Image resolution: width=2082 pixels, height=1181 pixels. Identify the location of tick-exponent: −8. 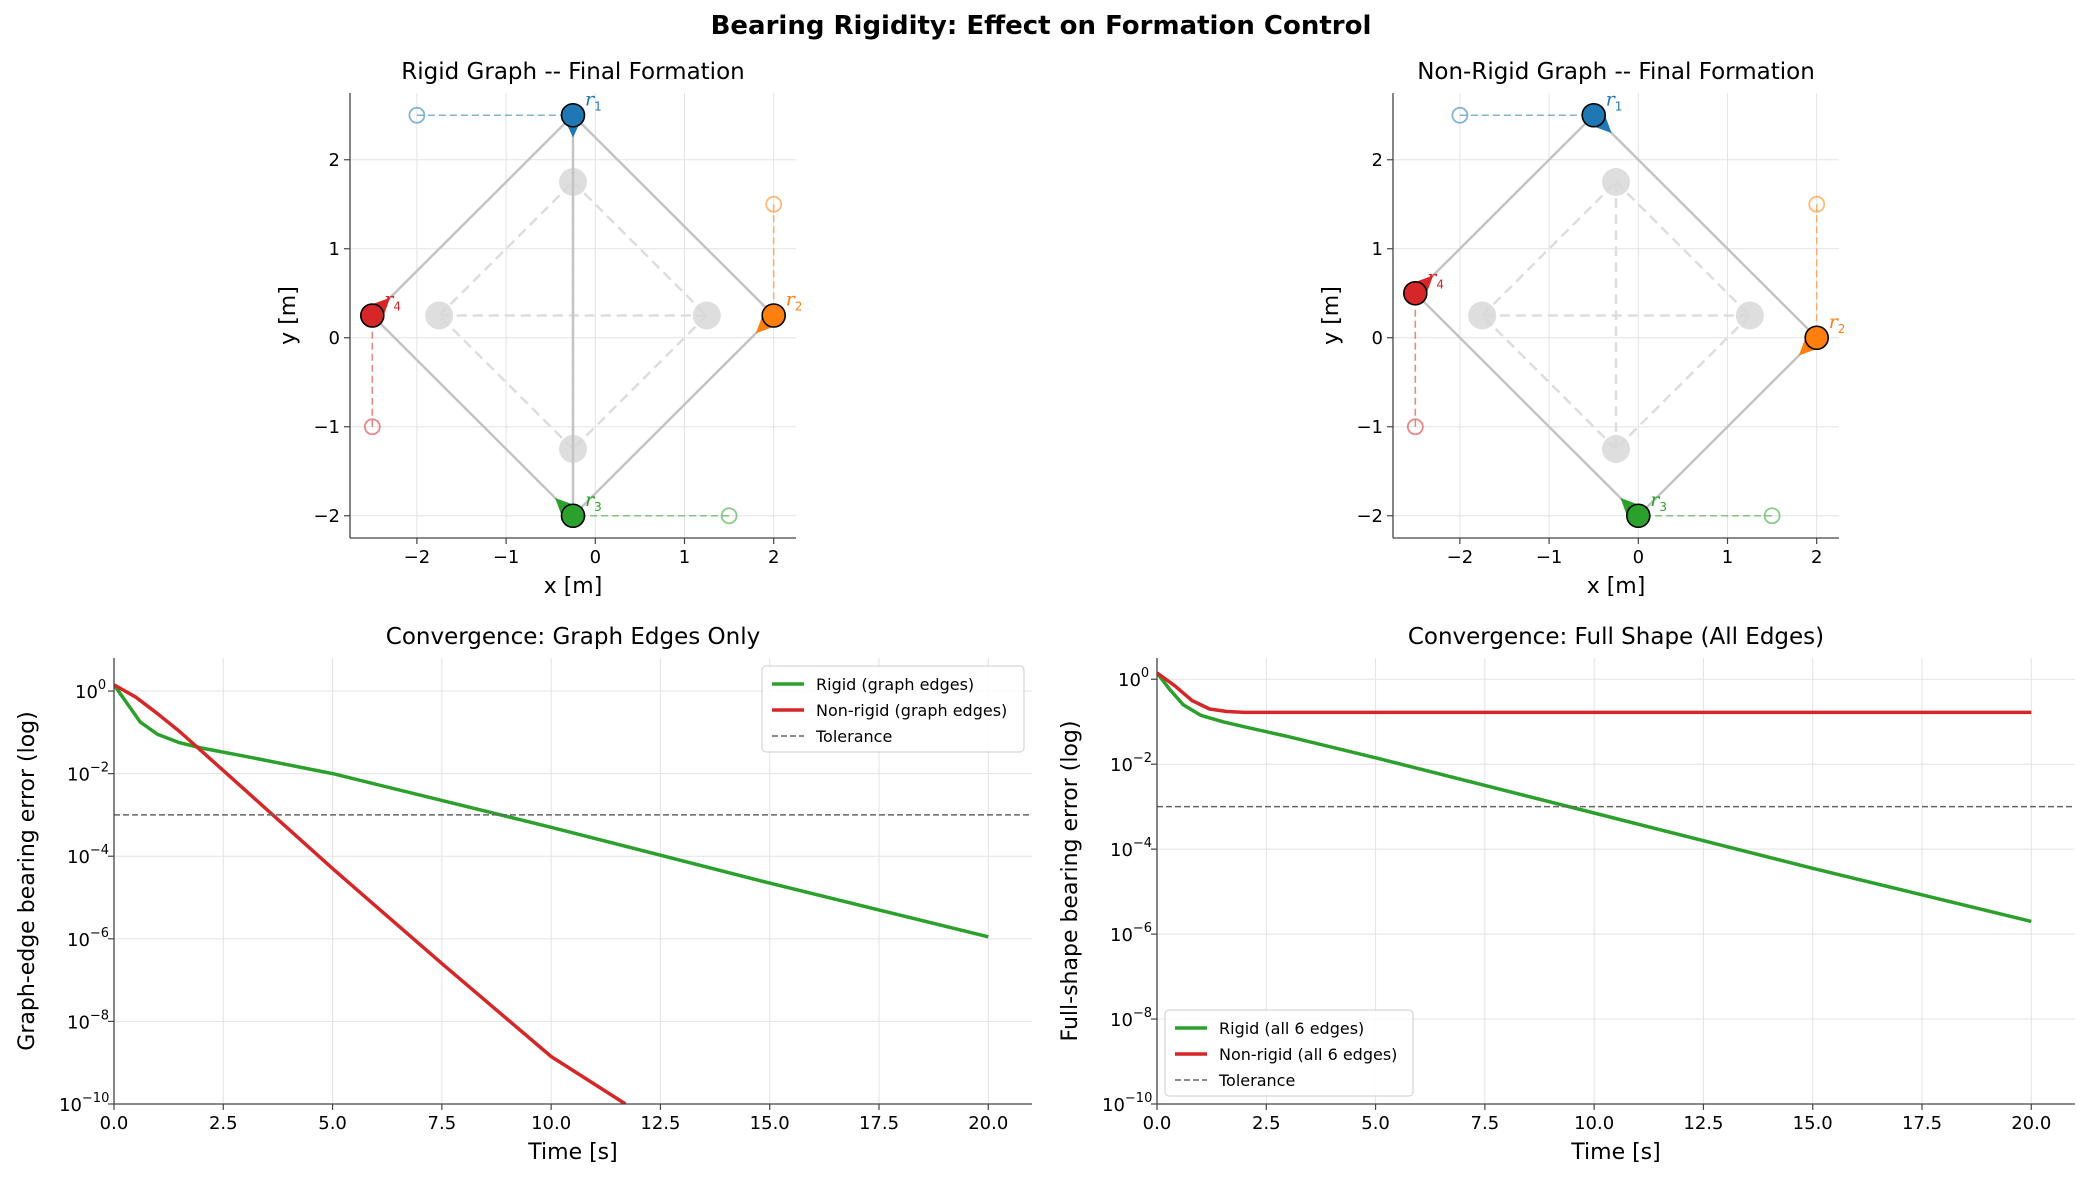
(99, 1015).